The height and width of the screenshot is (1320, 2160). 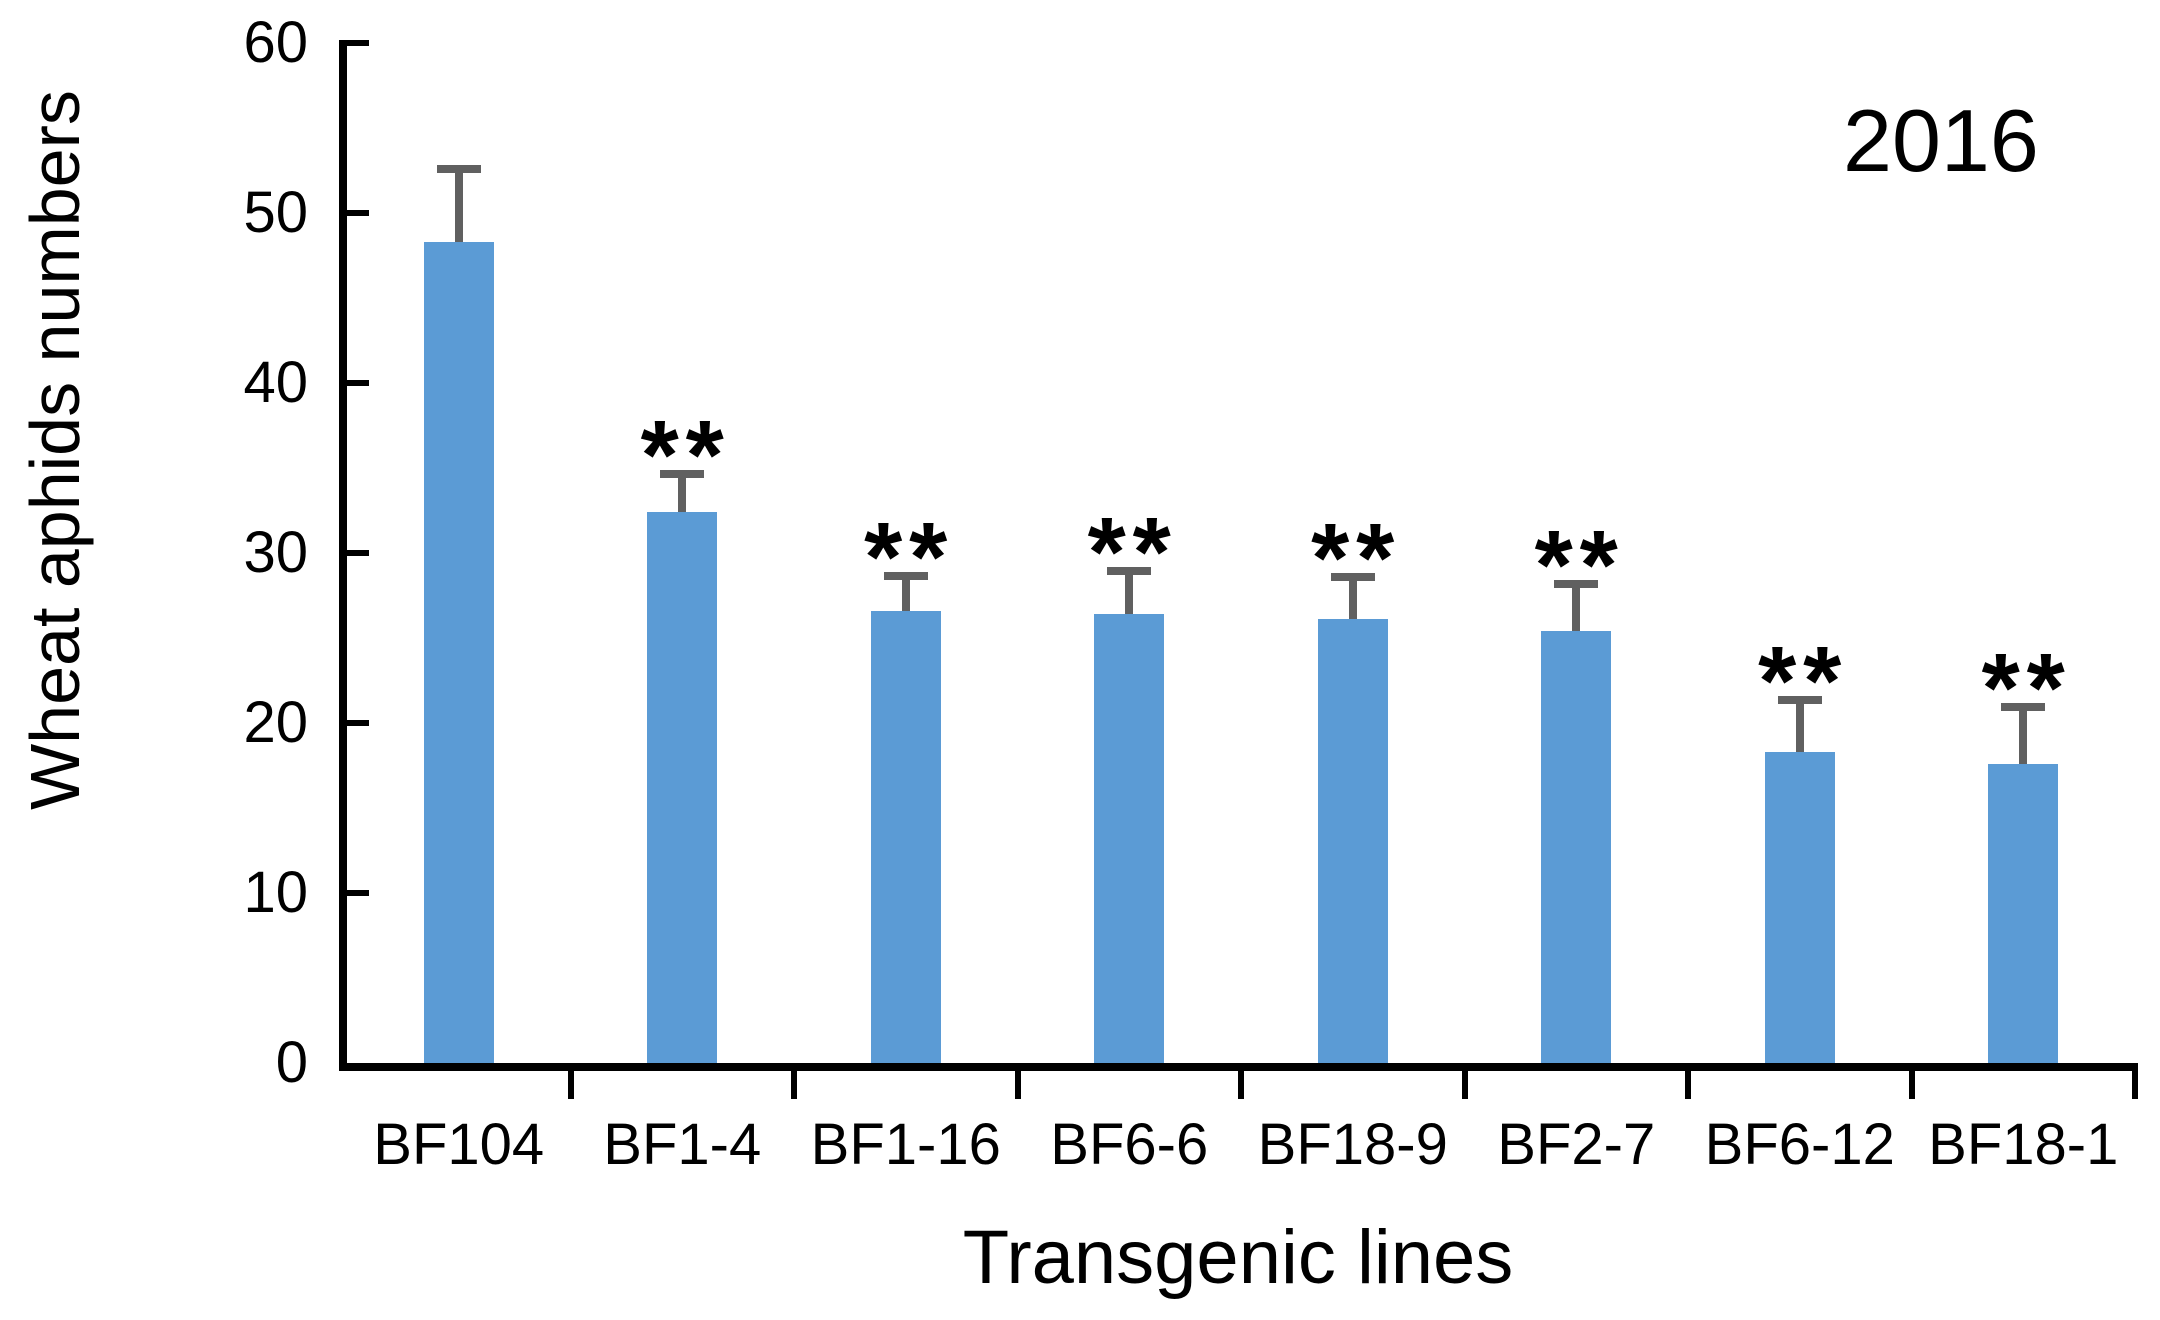 What do you see at coordinates (1129, 1144) in the screenshot?
I see `category-label: BF6-6` at bounding box center [1129, 1144].